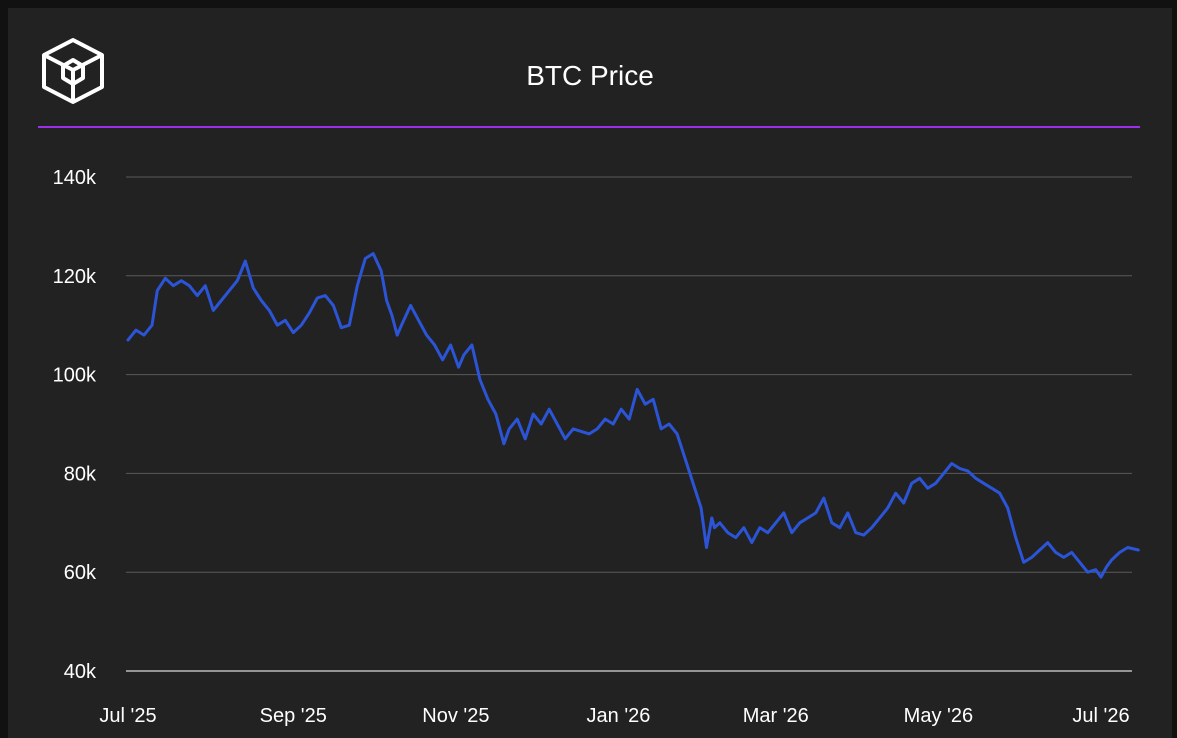 Image resolution: width=1177 pixels, height=738 pixels. I want to click on x-tick-label: Jul '25, so click(127, 716).